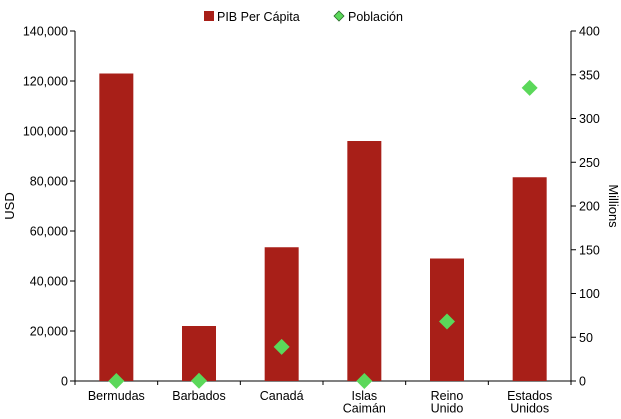  I want to click on legend-label-bar: PIB Per Cápita, so click(258, 17).